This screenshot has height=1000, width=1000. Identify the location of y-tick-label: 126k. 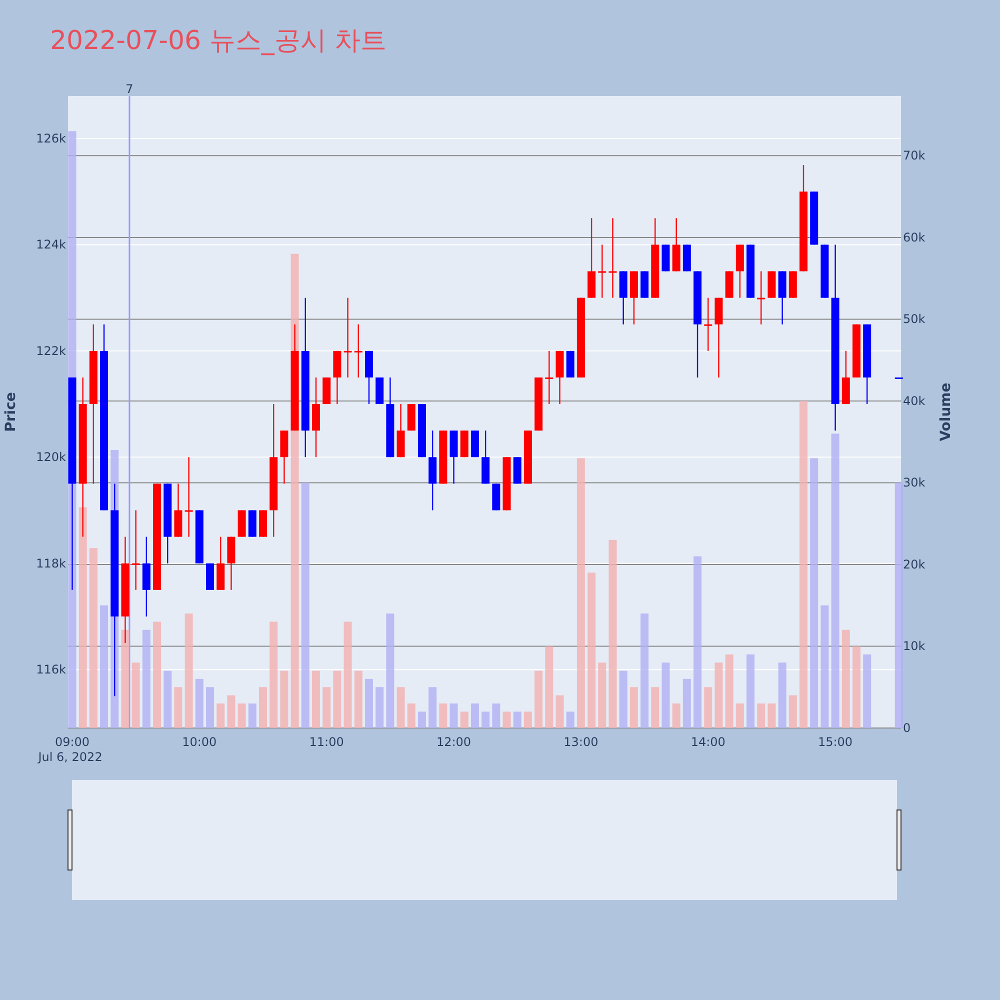
(51, 138).